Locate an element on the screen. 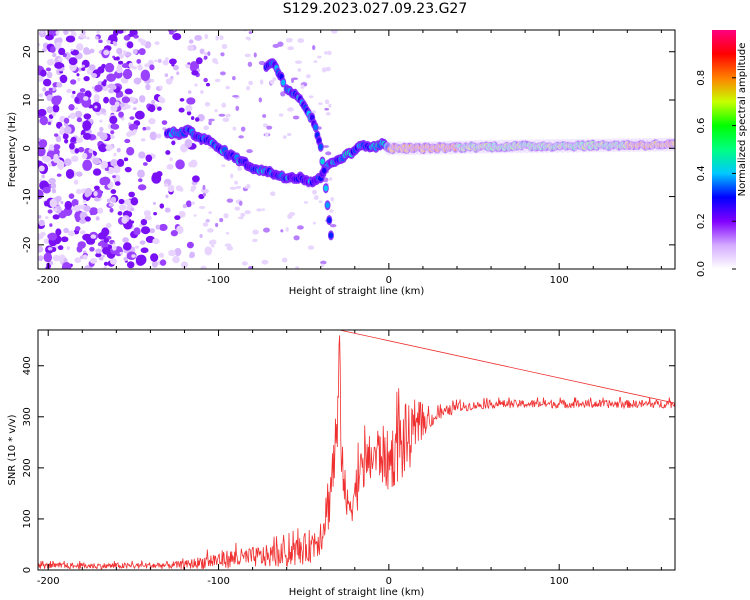 The image size is (750, 600). track-core is located at coordinates (326, 188).